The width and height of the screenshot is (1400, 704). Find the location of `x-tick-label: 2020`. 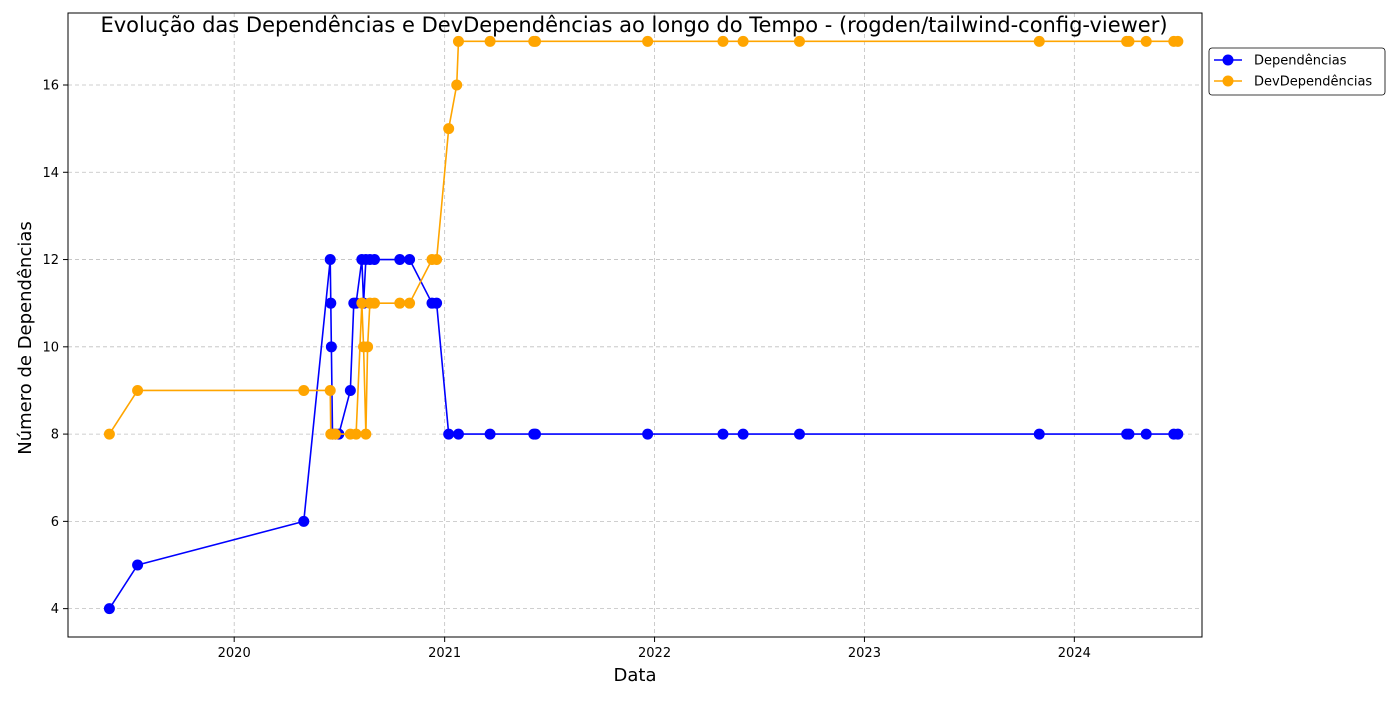

x-tick-label: 2020 is located at coordinates (234, 653).